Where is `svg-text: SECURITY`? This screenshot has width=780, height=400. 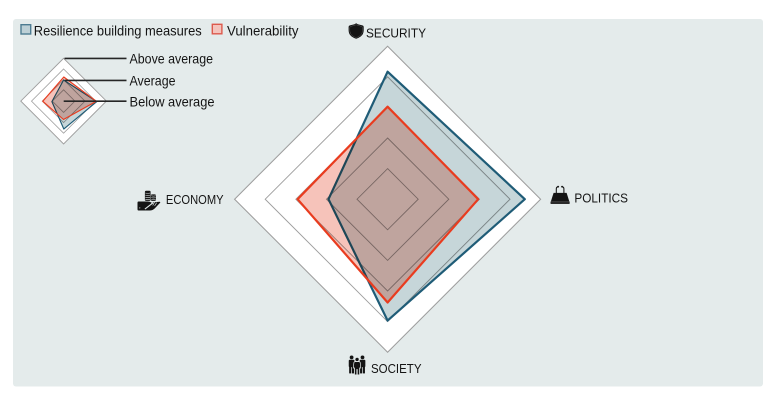 svg-text: SECURITY is located at coordinates (396, 32).